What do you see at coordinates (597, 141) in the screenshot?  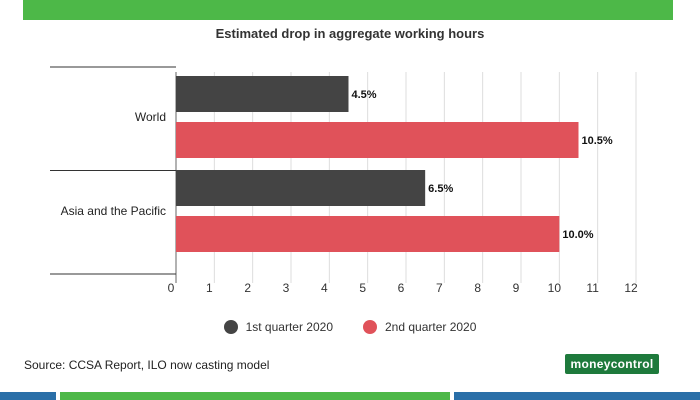 I see `data-label-2-0: 10.5%` at bounding box center [597, 141].